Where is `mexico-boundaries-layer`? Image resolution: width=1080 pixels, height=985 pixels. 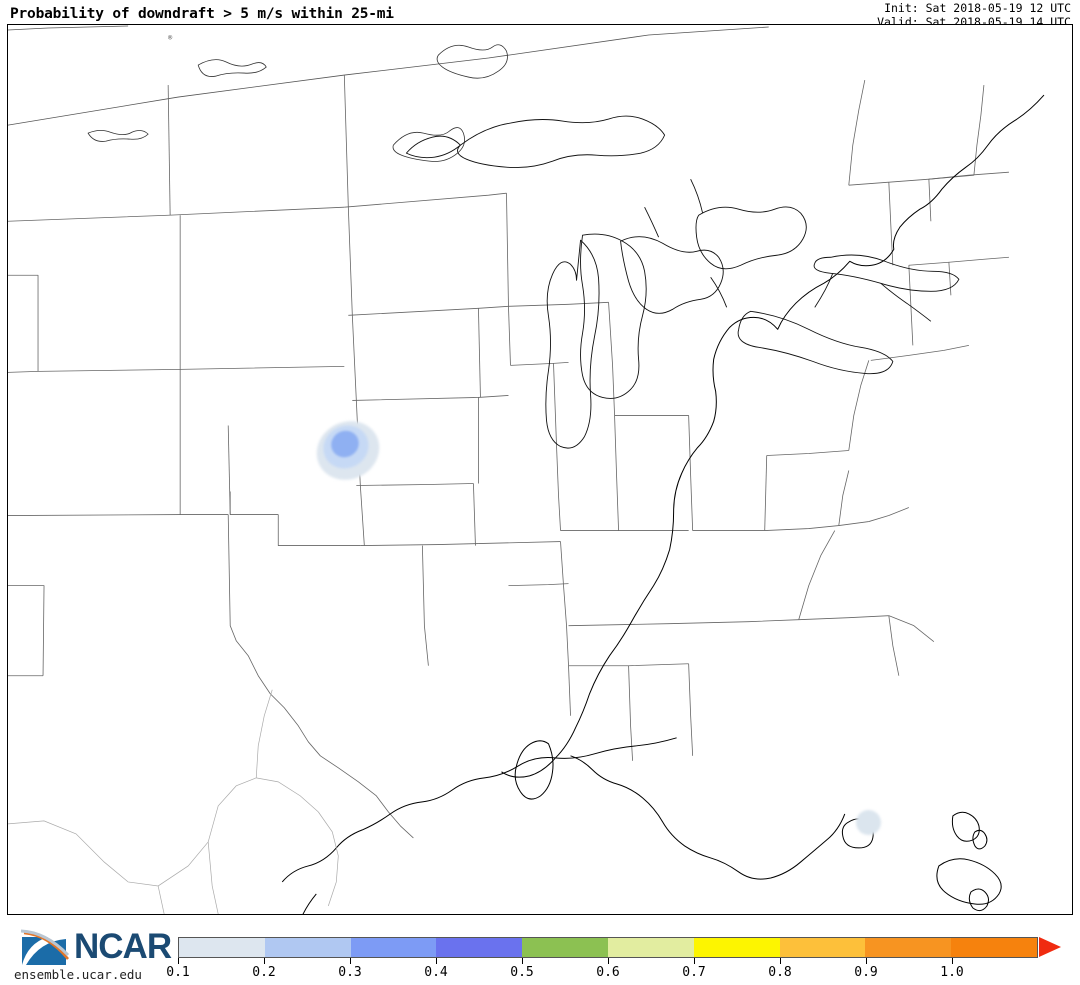 mexico-boundaries-layer is located at coordinates (173, 801).